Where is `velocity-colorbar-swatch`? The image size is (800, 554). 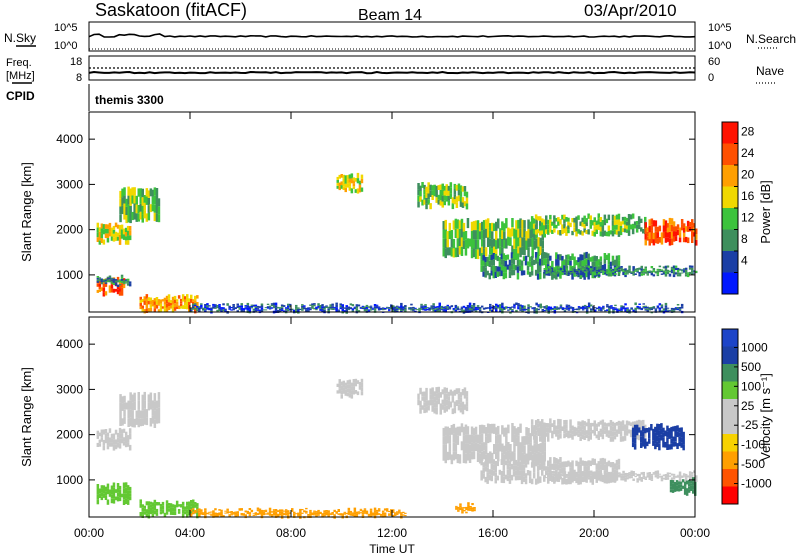 velocity-colorbar-swatch is located at coordinates (730, 390).